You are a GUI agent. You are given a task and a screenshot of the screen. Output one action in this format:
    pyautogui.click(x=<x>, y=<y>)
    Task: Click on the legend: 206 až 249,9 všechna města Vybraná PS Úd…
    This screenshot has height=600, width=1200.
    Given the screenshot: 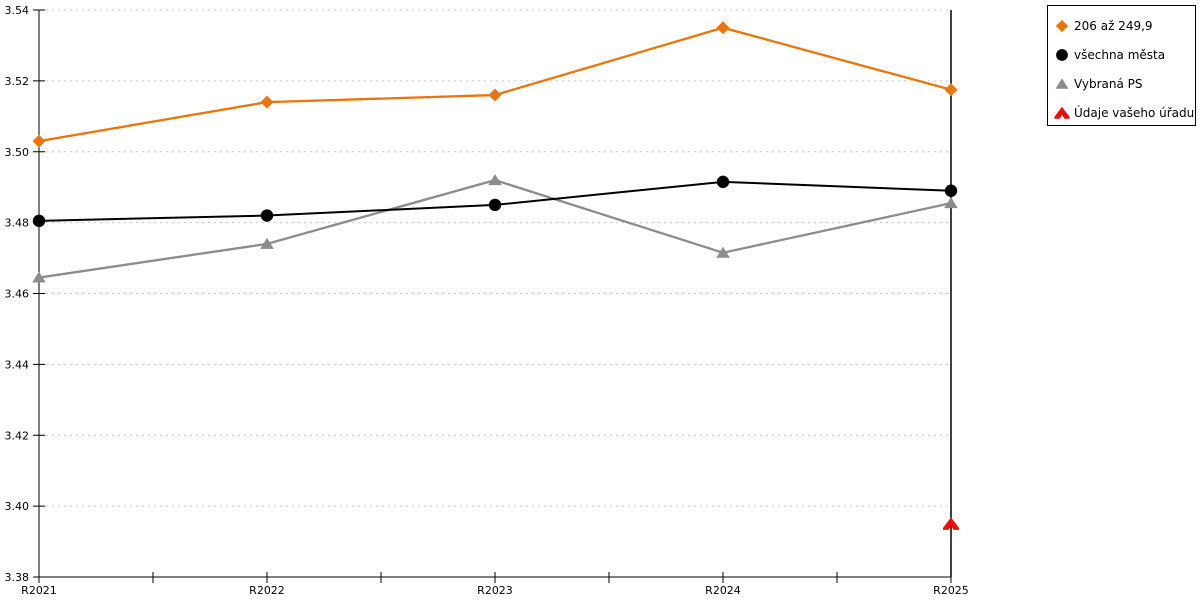 What is the action you would take?
    pyautogui.click(x=1121, y=65)
    